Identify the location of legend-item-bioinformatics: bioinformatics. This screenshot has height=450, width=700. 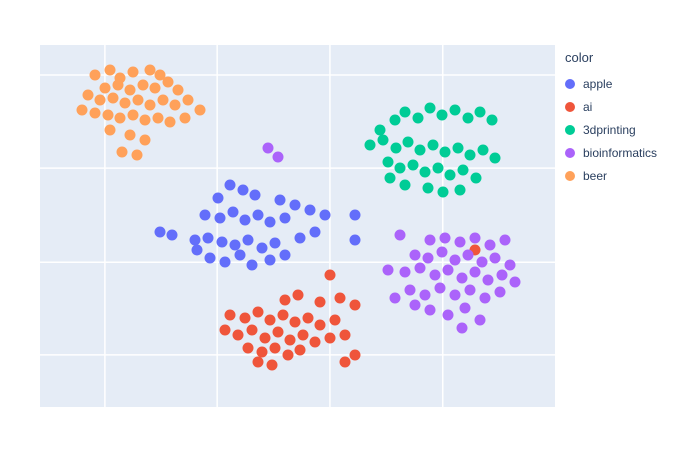
(611, 153).